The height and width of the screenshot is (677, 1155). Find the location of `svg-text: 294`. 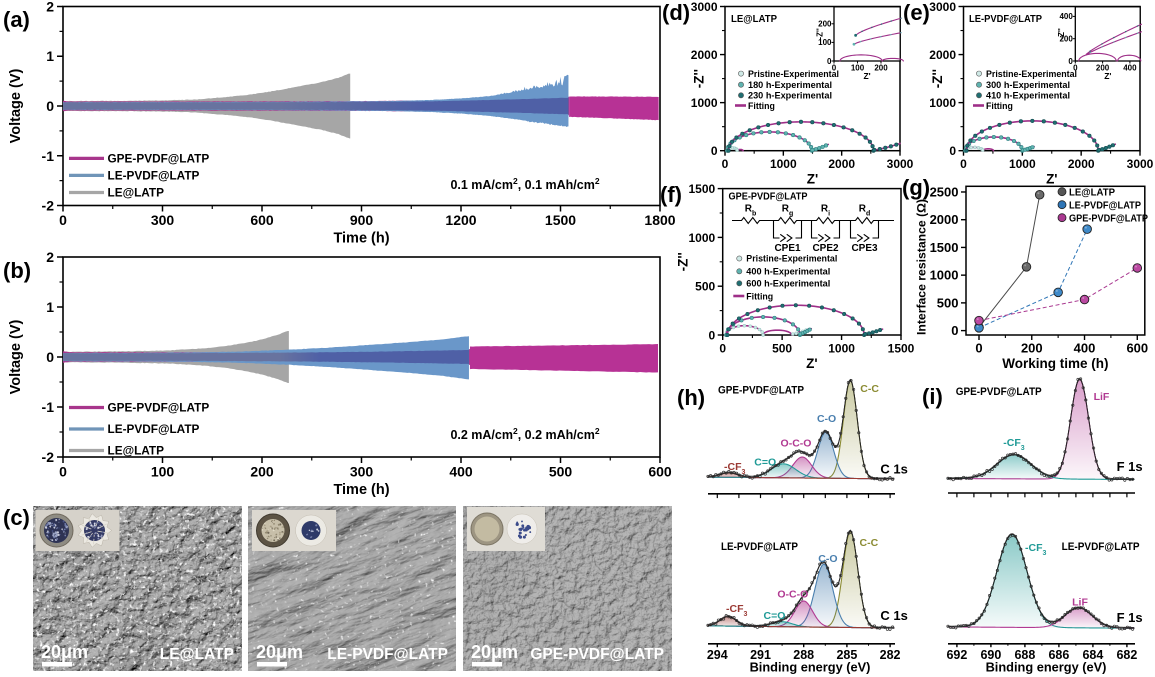

svg-text: 294 is located at coordinates (717, 655).